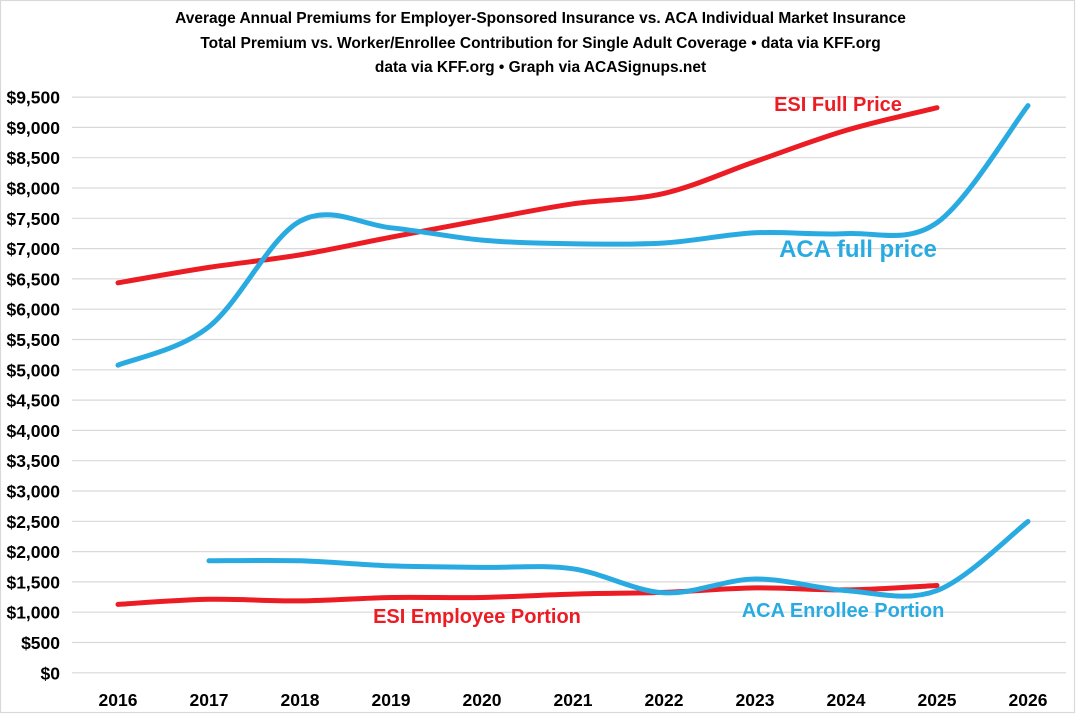 Image resolution: width=1081 pixels, height=720 pixels. I want to click on y-axis-tick-label: $3,500, so click(33, 461).